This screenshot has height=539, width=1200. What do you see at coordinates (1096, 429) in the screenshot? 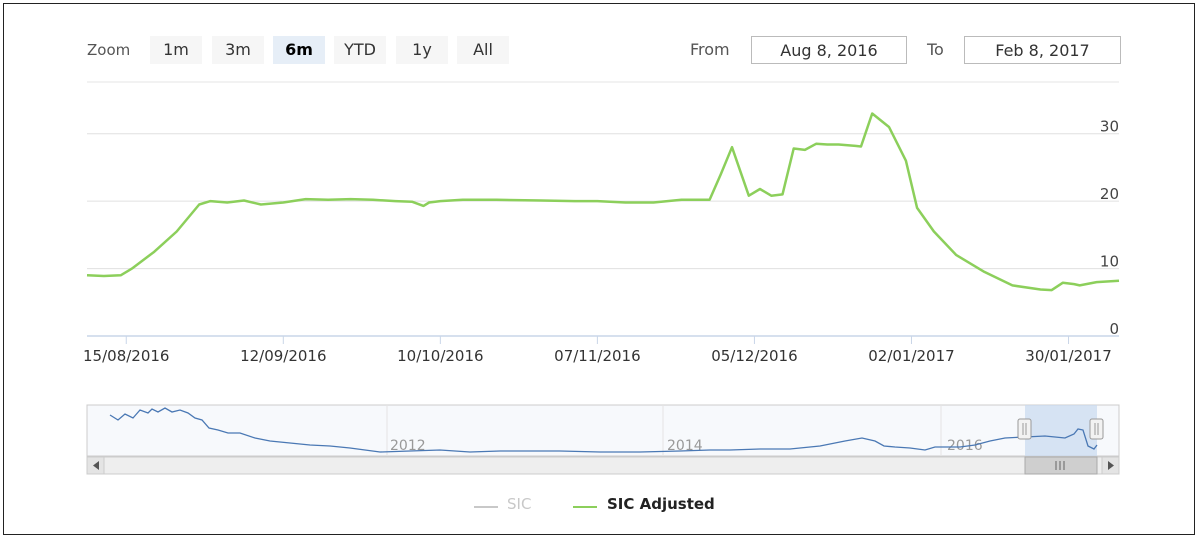
I see `navigator-right-handle` at bounding box center [1096, 429].